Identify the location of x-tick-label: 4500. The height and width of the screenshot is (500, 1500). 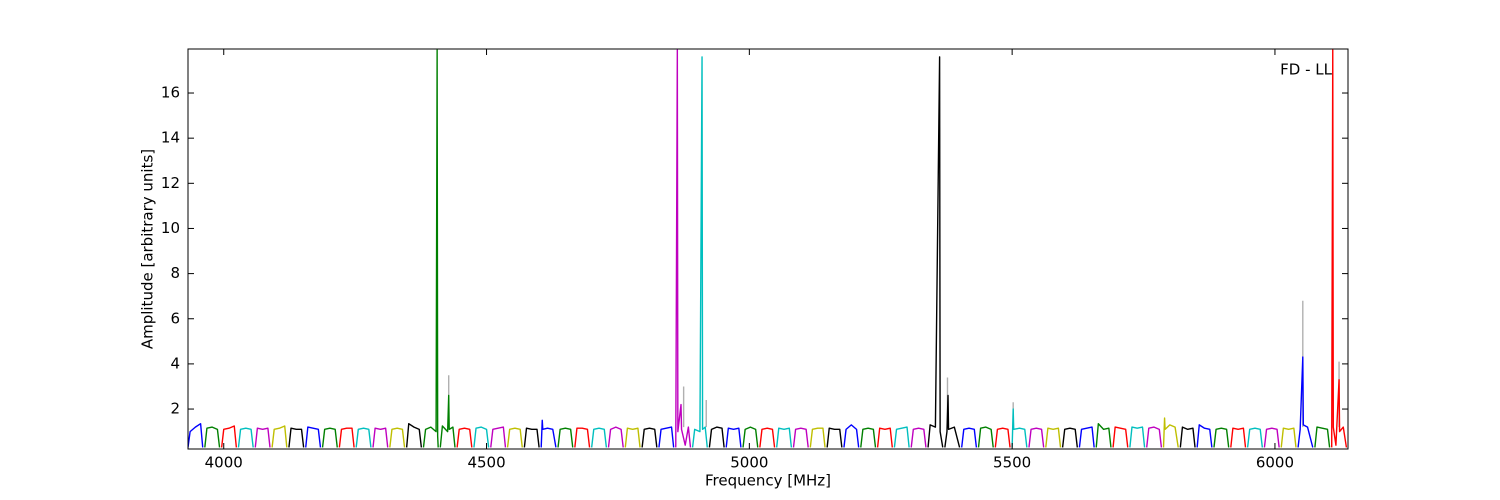
(486, 463).